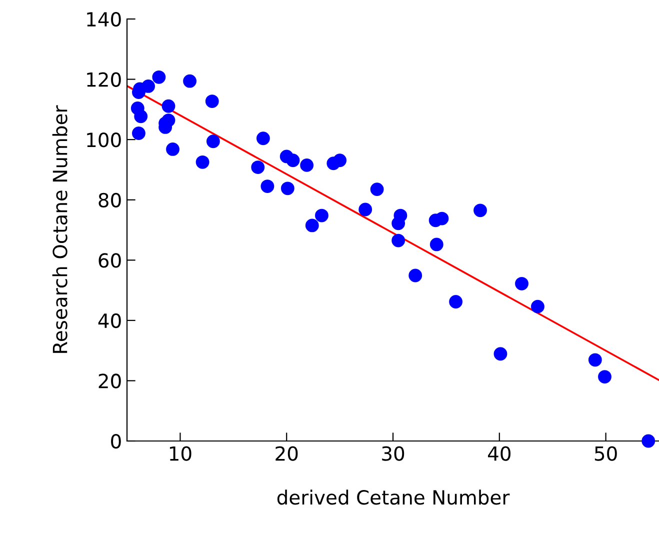  Describe the element at coordinates (109, 200) in the screenshot. I see `y-tick-label: 80` at that location.